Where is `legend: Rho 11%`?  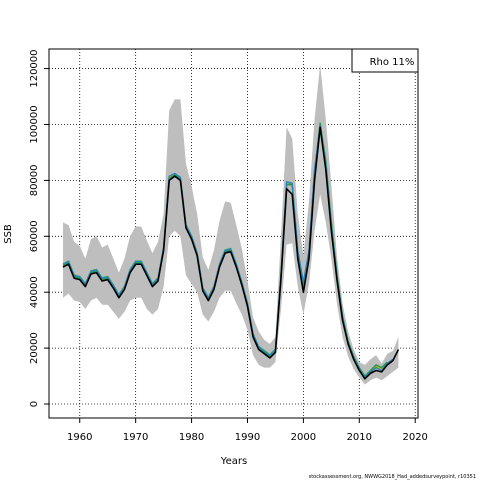
legend: Rho 11% is located at coordinates (385, 60).